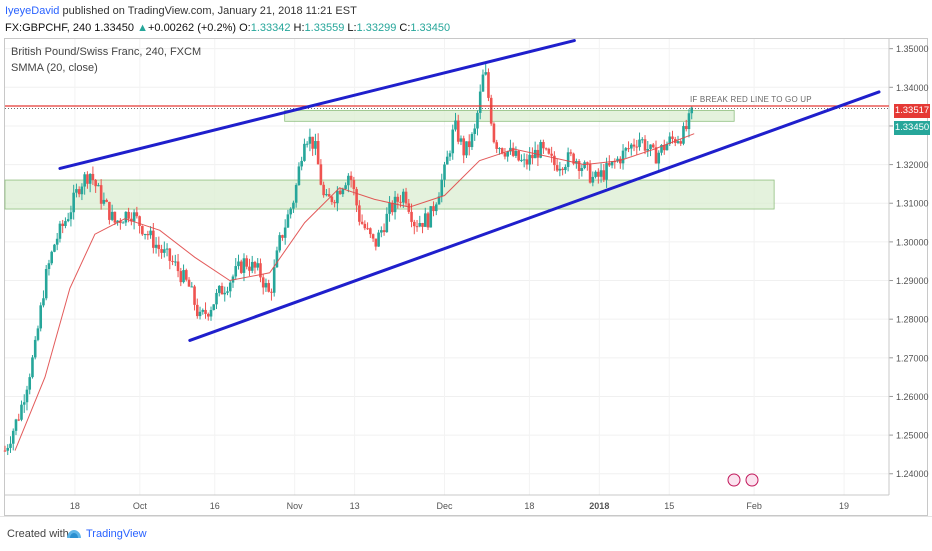 The width and height of the screenshot is (932, 551). Describe the element at coordinates (912, 320) in the screenshot. I see `y-tick-label: 1.28000` at that location.